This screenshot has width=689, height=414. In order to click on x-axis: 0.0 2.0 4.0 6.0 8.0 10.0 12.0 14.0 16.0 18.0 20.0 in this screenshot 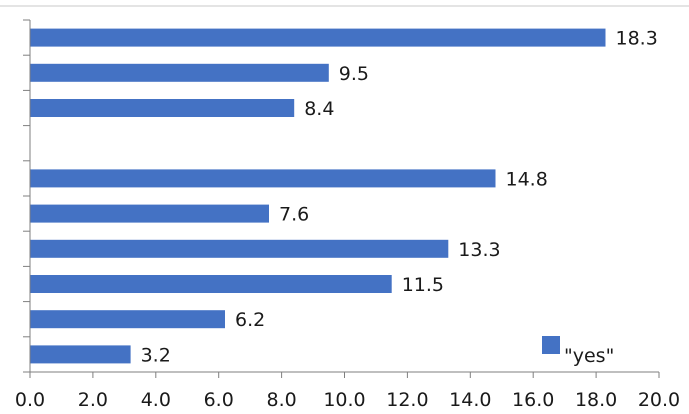, I will do `click(347, 391)`.